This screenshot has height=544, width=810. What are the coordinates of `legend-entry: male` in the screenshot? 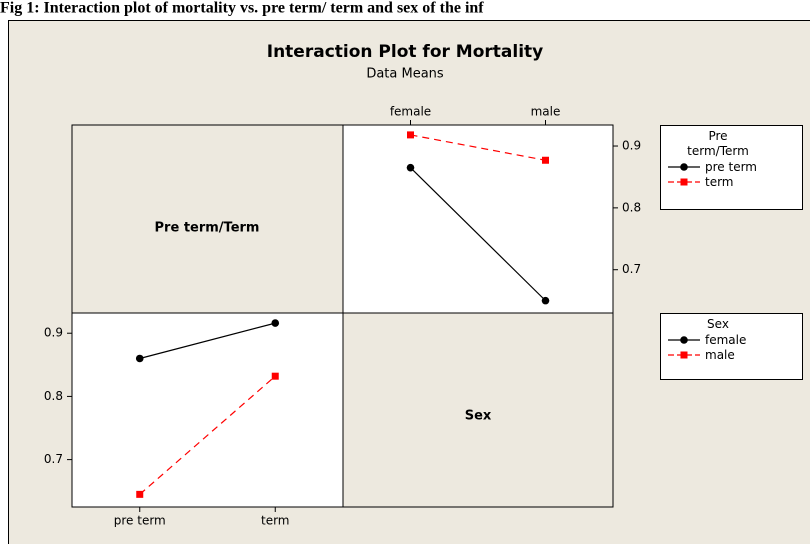 It's located at (734, 354).